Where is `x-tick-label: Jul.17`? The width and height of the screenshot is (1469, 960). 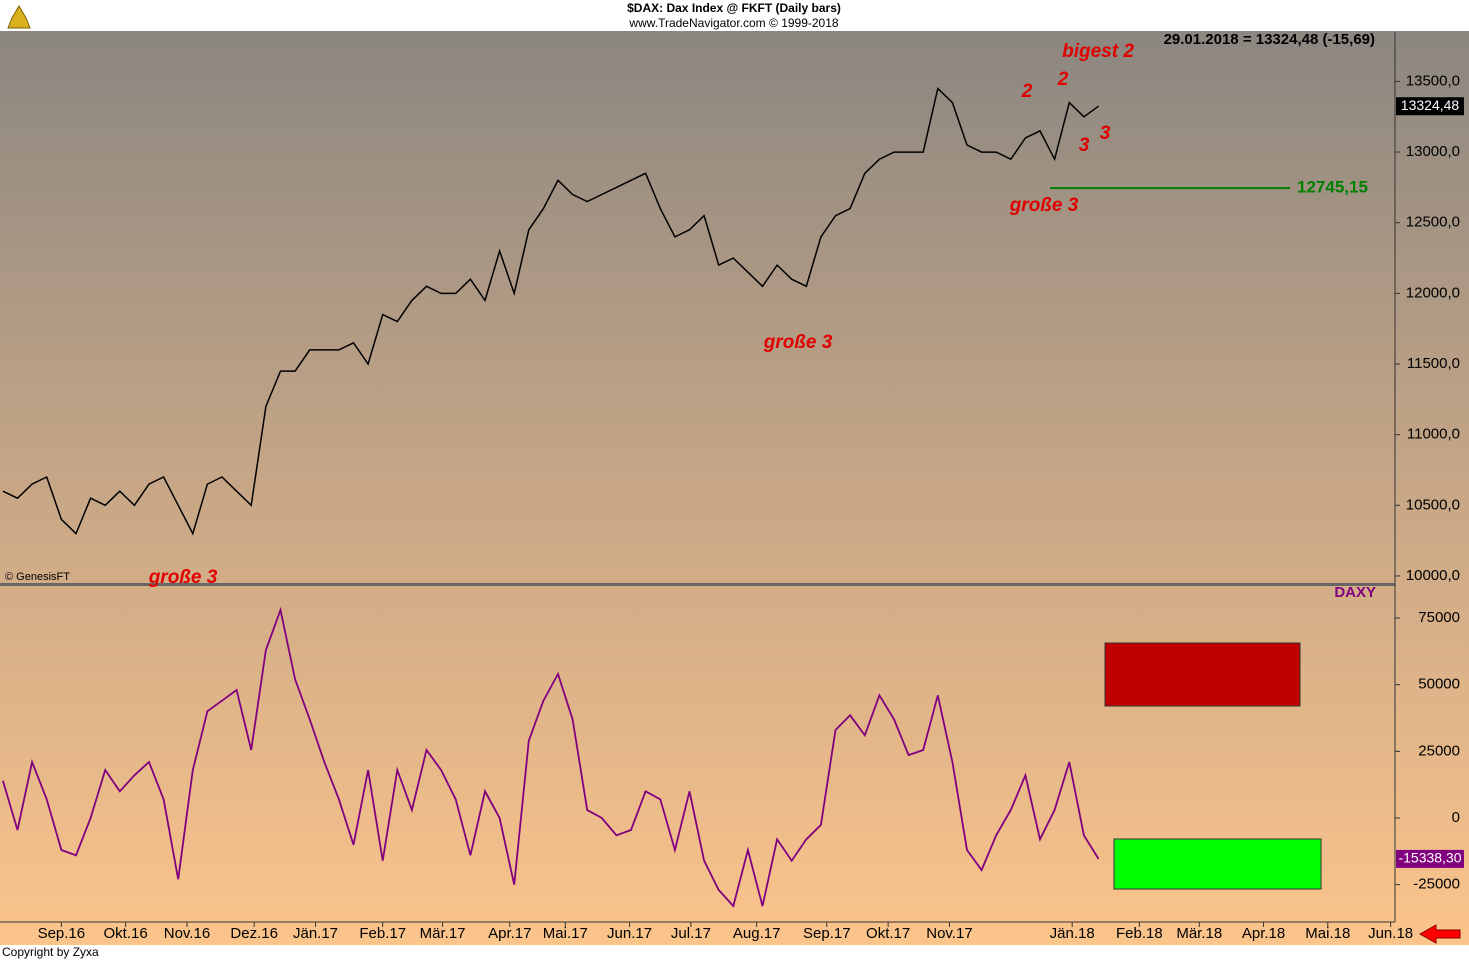 x-tick-label: Jul.17 is located at coordinates (691, 933).